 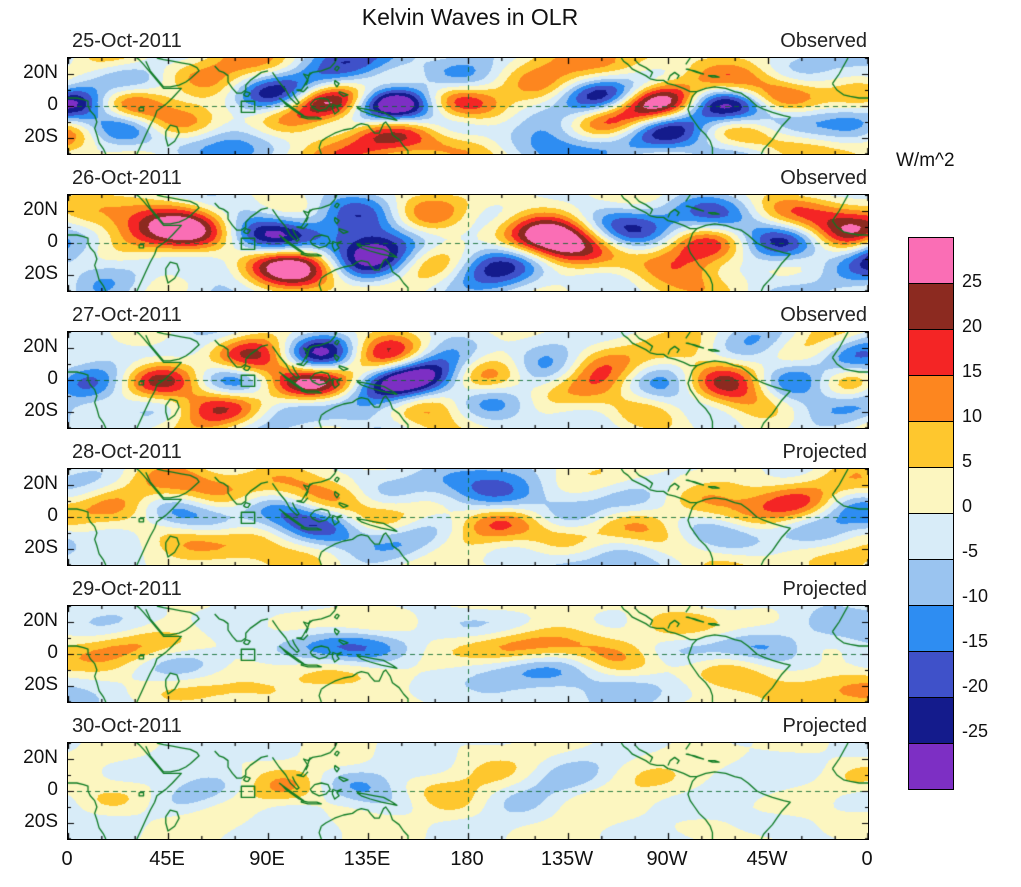 I want to click on colorbar-tick-label: -10, so click(x=975, y=596).